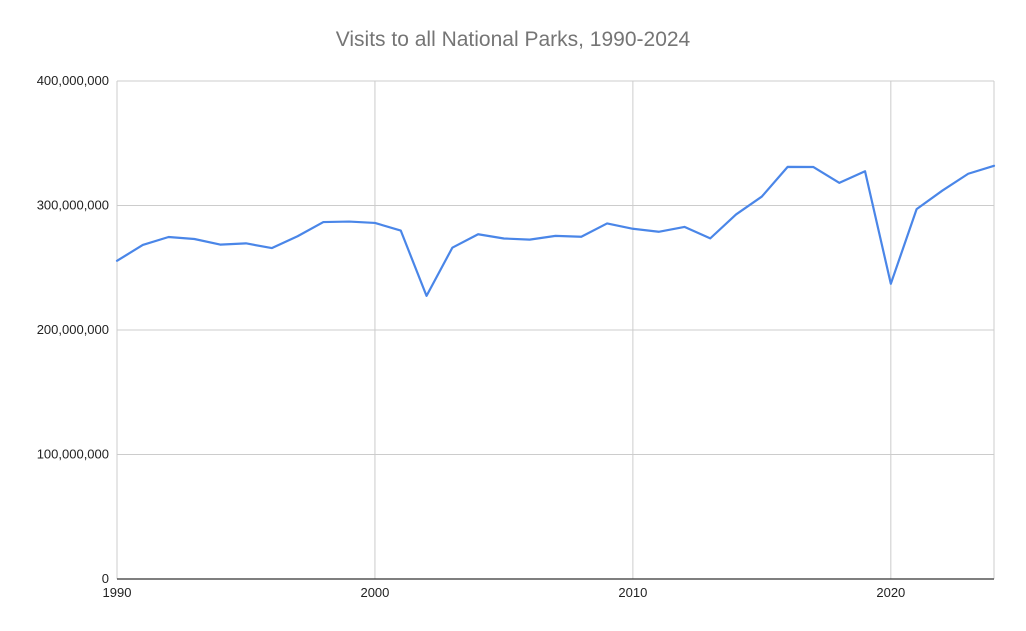 Image resolution: width=1026 pixels, height=631 pixels. I want to click on x-tick-label: 1990, so click(117, 592).